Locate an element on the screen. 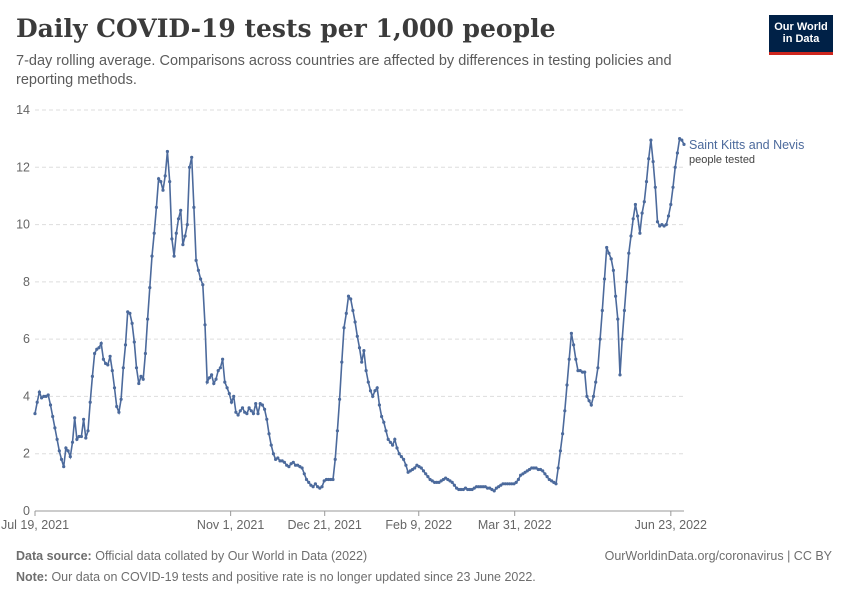 This screenshot has width=850, height=600. legend-series-name: Saint Kitts and Nevis is located at coordinates (746, 145).